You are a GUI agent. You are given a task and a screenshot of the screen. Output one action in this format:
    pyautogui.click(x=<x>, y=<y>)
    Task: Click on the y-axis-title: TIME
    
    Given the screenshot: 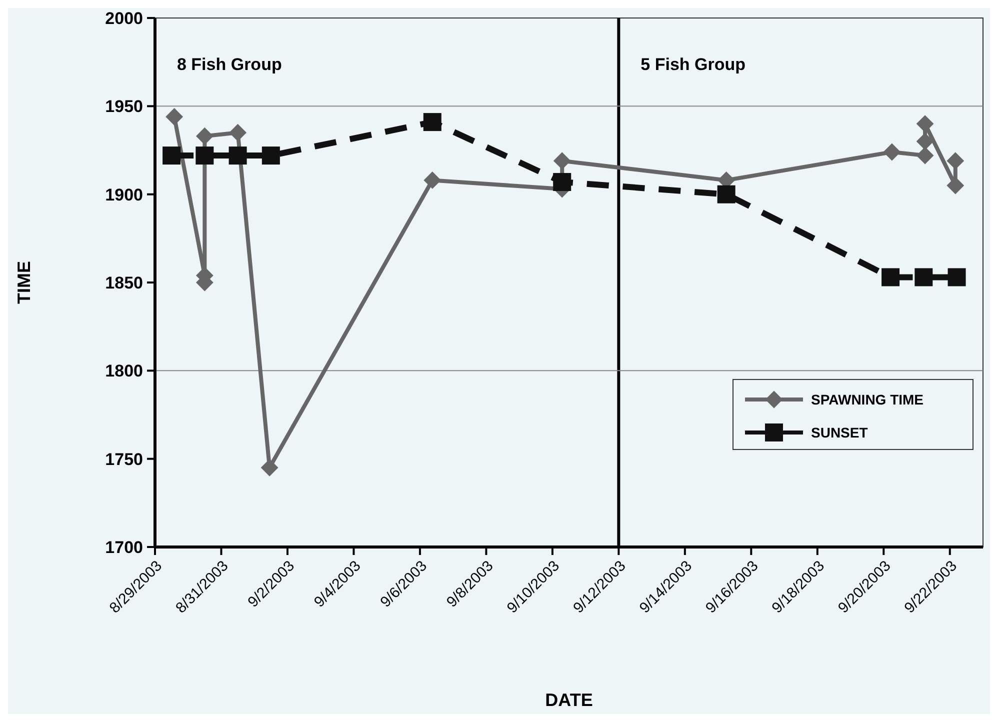 What is the action you would take?
    pyautogui.click(x=24, y=282)
    